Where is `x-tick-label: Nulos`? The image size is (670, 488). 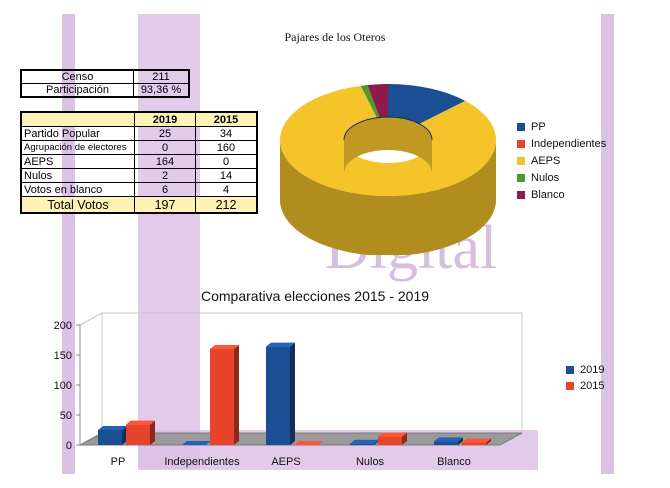
x-tick-label: Nulos is located at coordinates (370, 462).